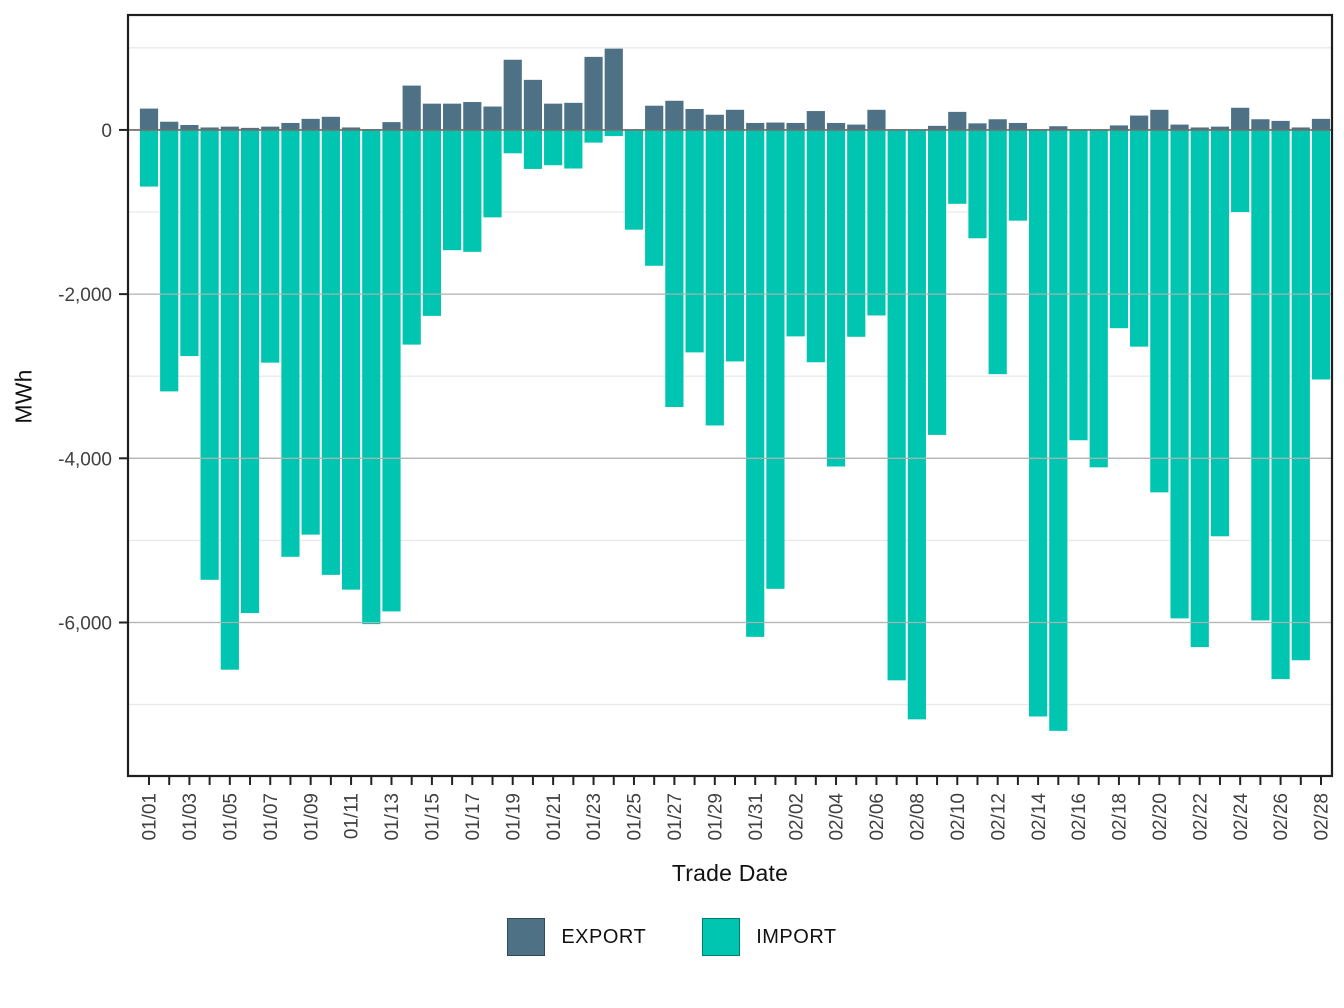 The width and height of the screenshot is (1344, 1008). I want to click on x-tick-label: 01/13, so click(392, 817).